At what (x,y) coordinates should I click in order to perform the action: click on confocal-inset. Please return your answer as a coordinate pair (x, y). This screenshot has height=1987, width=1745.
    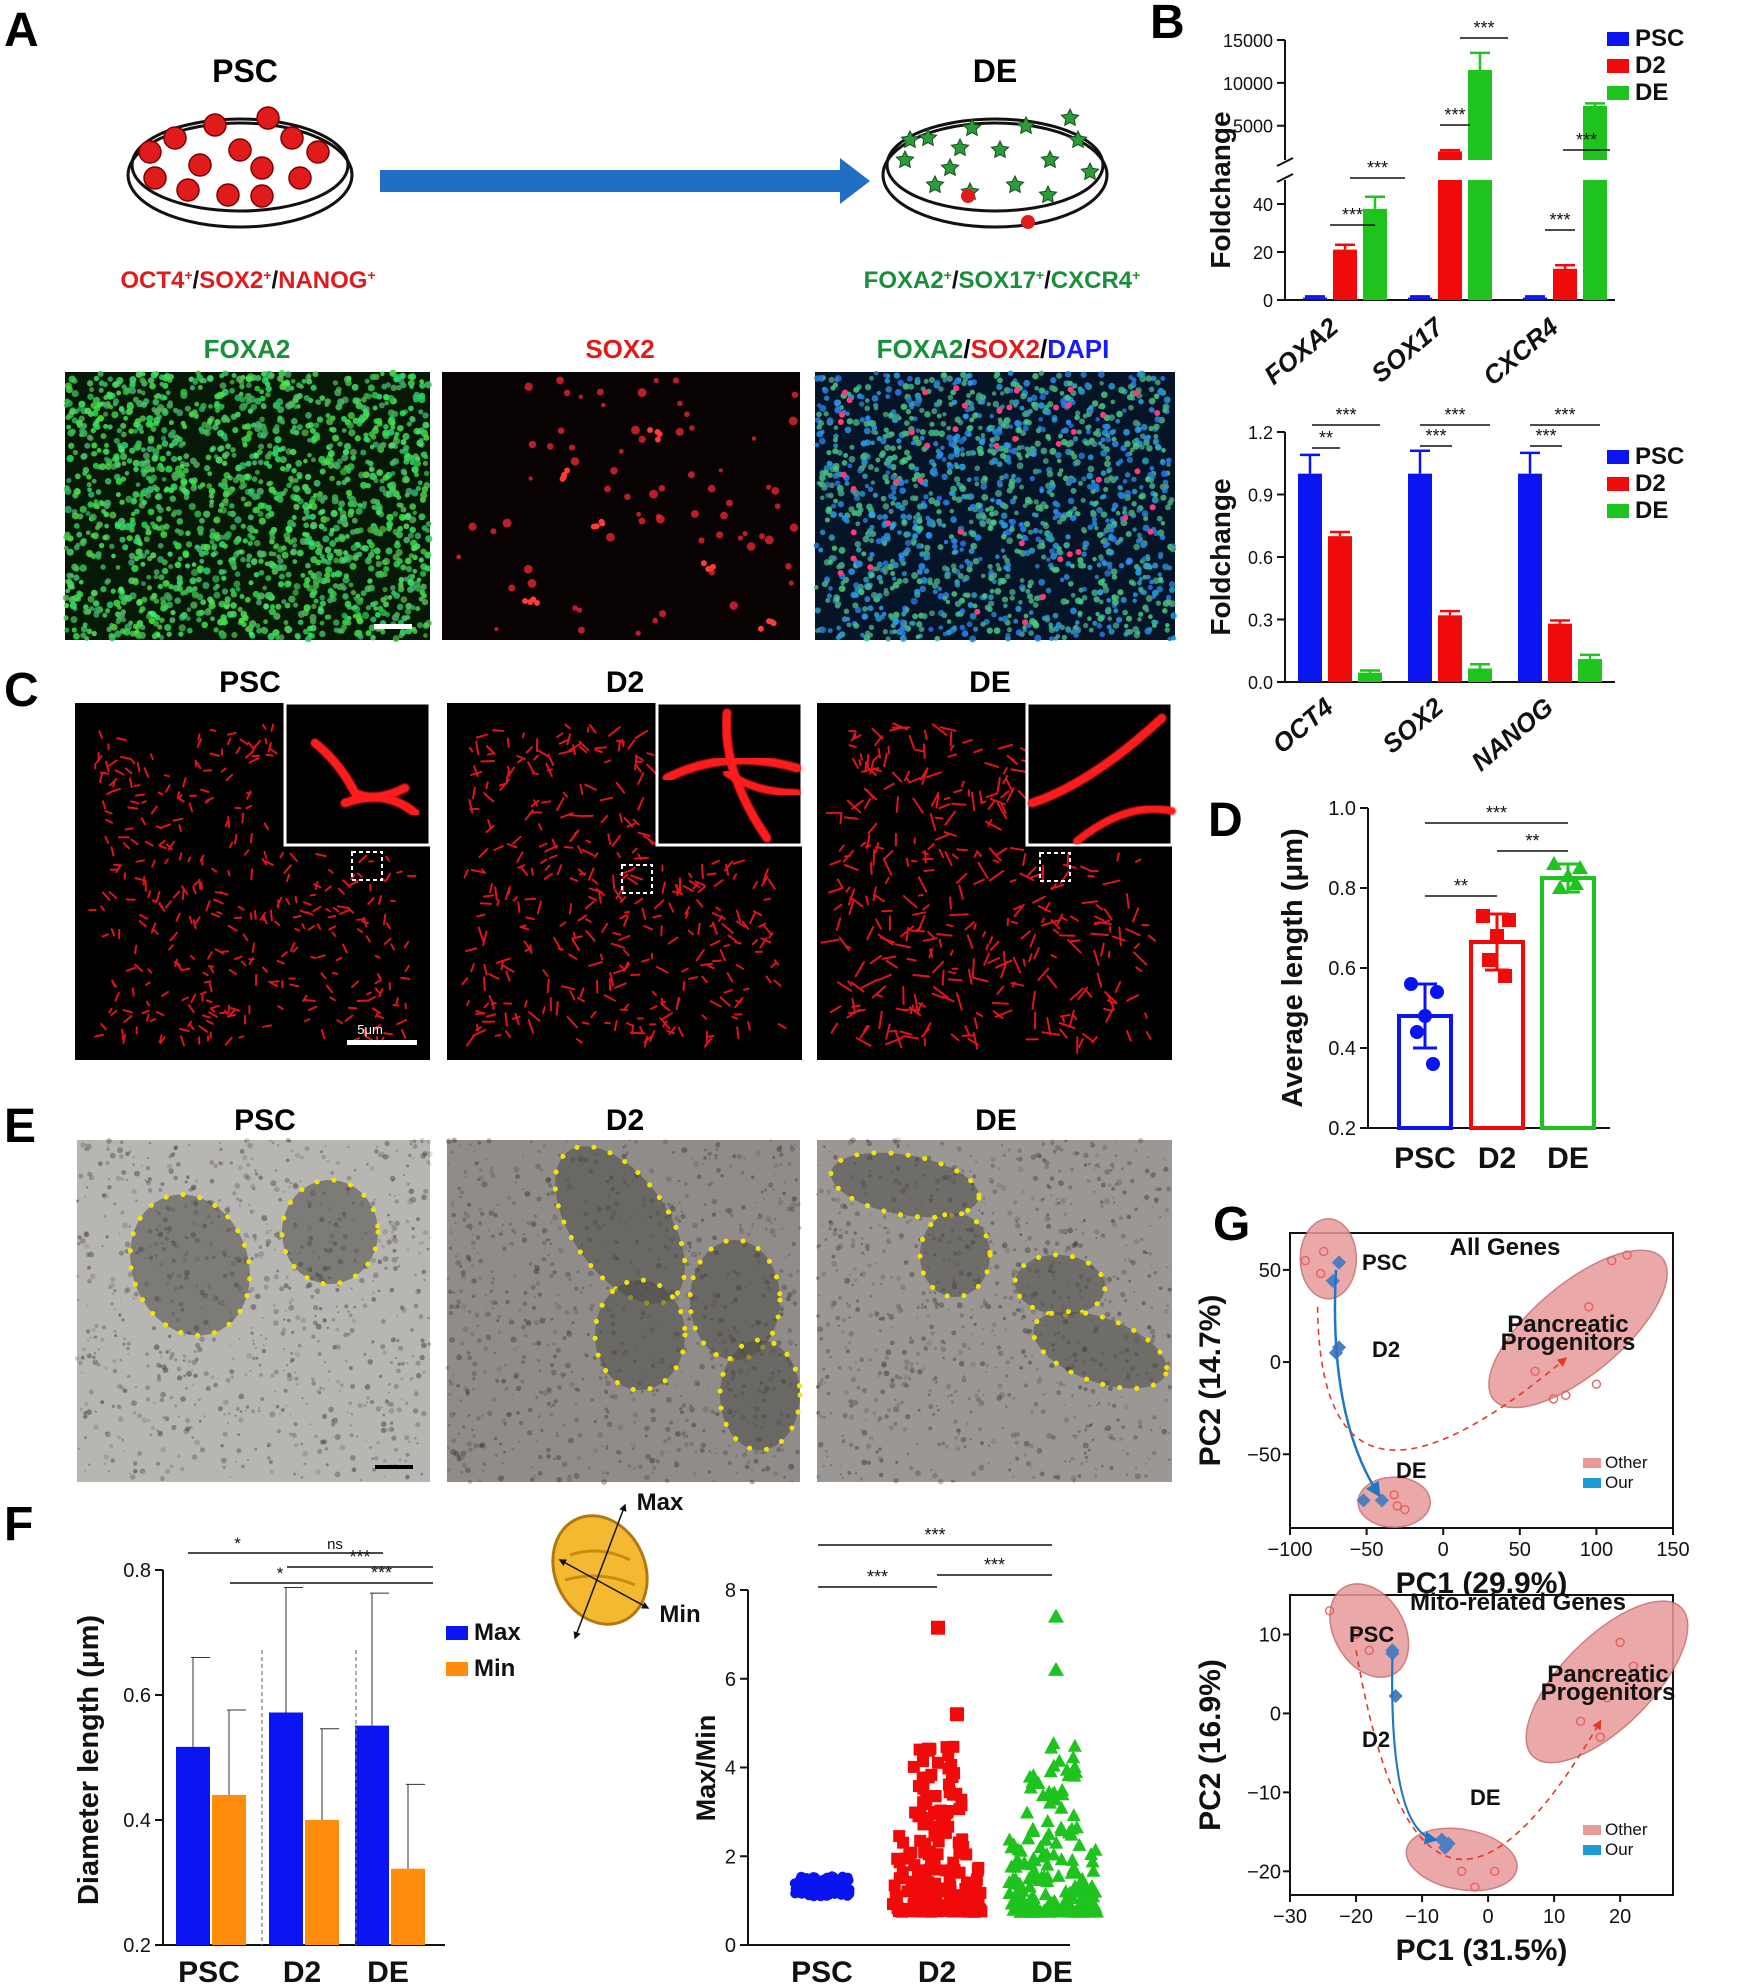
    Looking at the image, I should click on (357, 774).